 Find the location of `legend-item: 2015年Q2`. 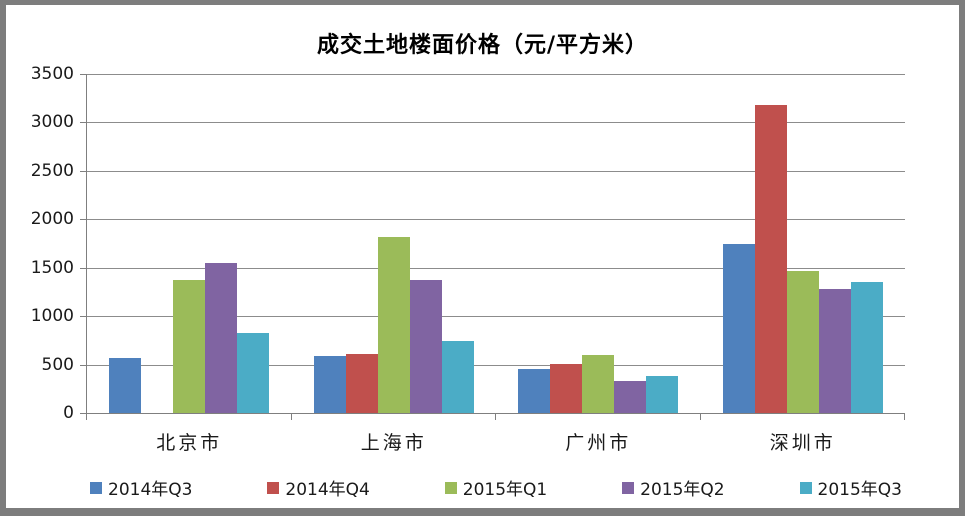

legend-item: 2015年Q2 is located at coordinates (673, 487).